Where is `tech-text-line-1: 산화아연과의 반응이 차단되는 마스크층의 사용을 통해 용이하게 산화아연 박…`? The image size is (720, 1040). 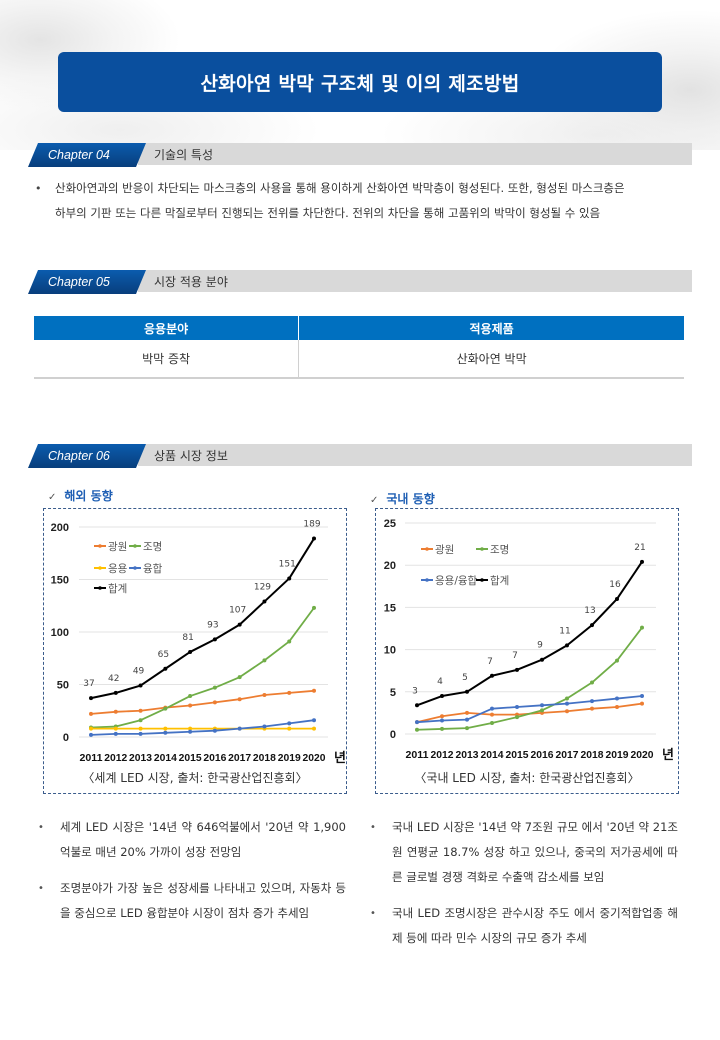
tech-text-line-1: 산화아연과의 반응이 차단되는 마스크층의 사용을 통해 용이하게 산화아연 박… is located at coordinates (340, 188).